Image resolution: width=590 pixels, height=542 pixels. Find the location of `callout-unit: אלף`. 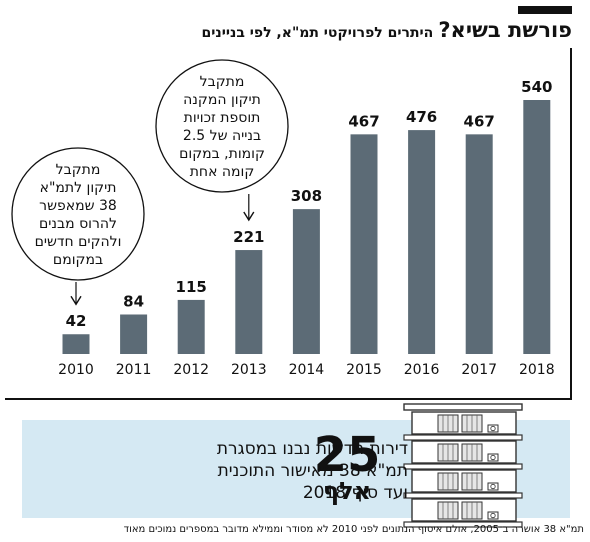

callout-unit: אלף is located at coordinates (347, 491).